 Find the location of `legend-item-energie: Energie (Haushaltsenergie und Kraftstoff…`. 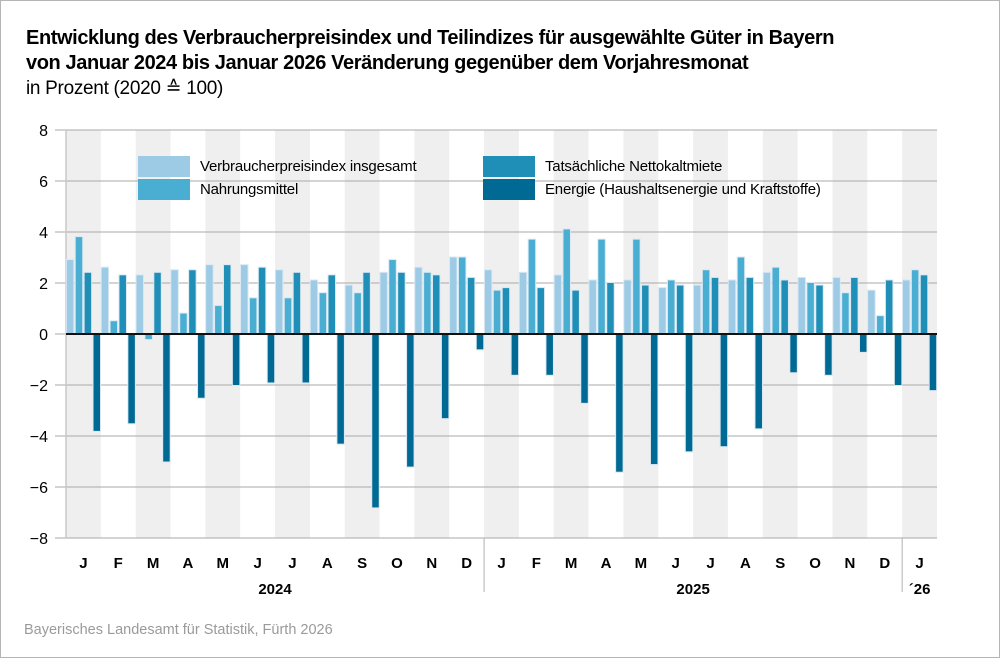

legend-item-energie: Energie (Haushaltsenergie und Kraftstoff… is located at coordinates (652, 189).